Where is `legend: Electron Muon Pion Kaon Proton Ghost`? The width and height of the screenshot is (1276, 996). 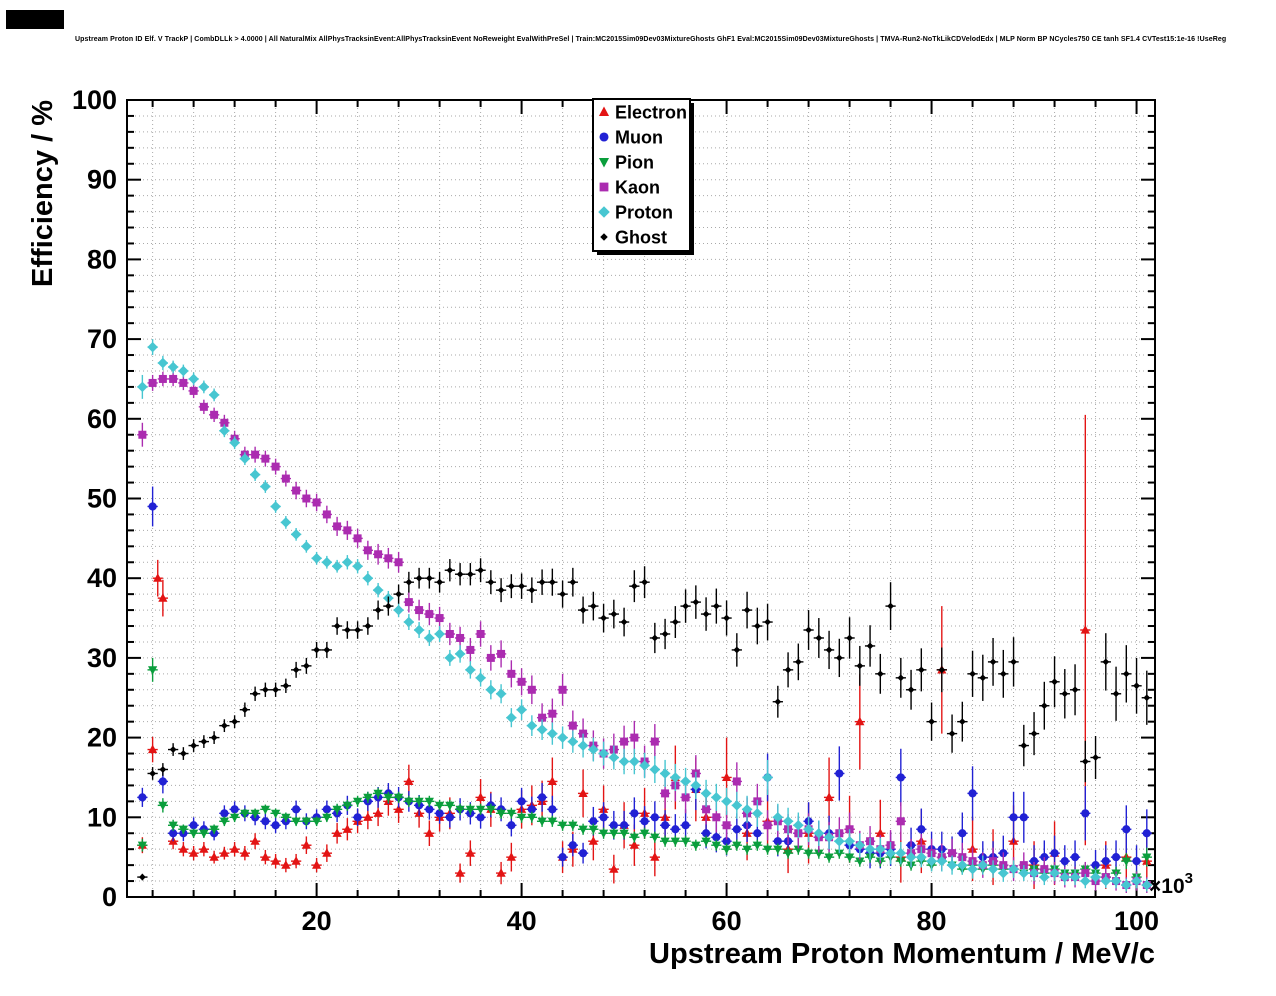
legend: Electron Muon Pion Kaon Proton Ghost is located at coordinates (643, 176).